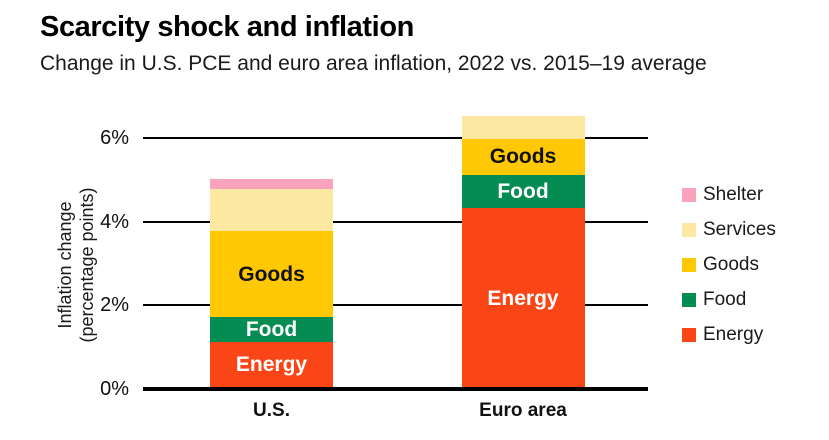  I want to click on legend-swatch-goods, so click(689, 264).